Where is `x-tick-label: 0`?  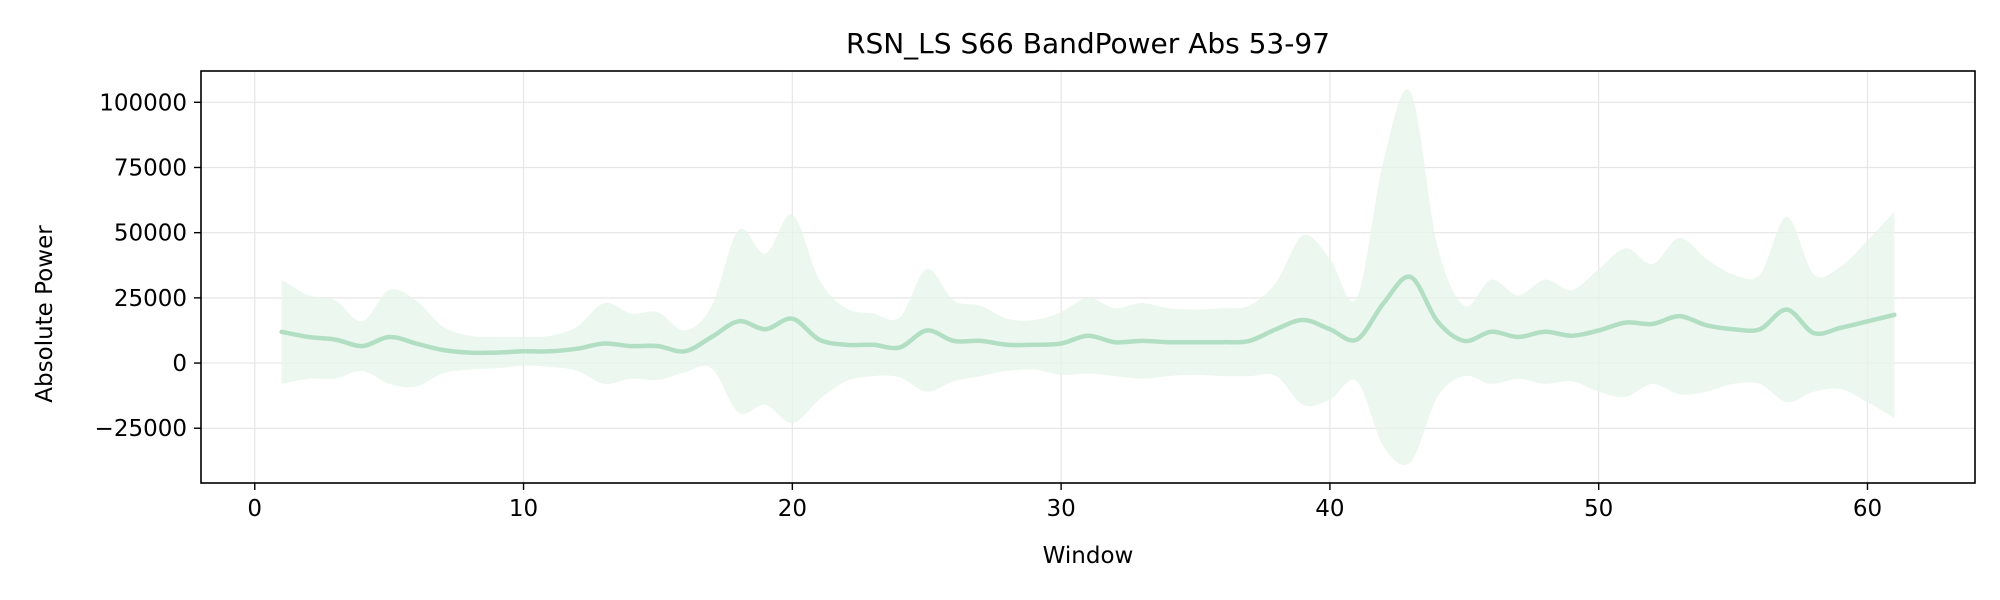
x-tick-label: 0 is located at coordinates (254, 509).